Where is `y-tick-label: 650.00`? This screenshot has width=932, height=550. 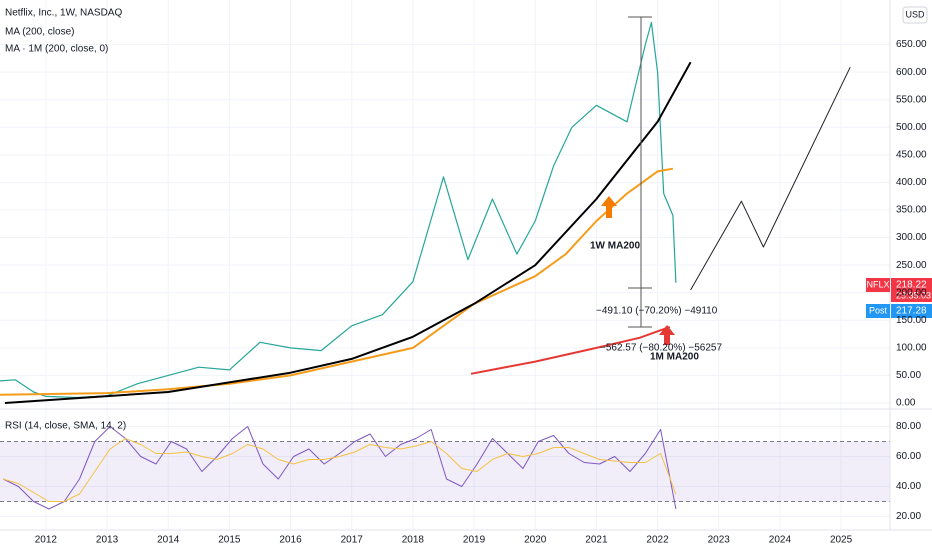 y-tick-label: 650.00 is located at coordinates (911, 44).